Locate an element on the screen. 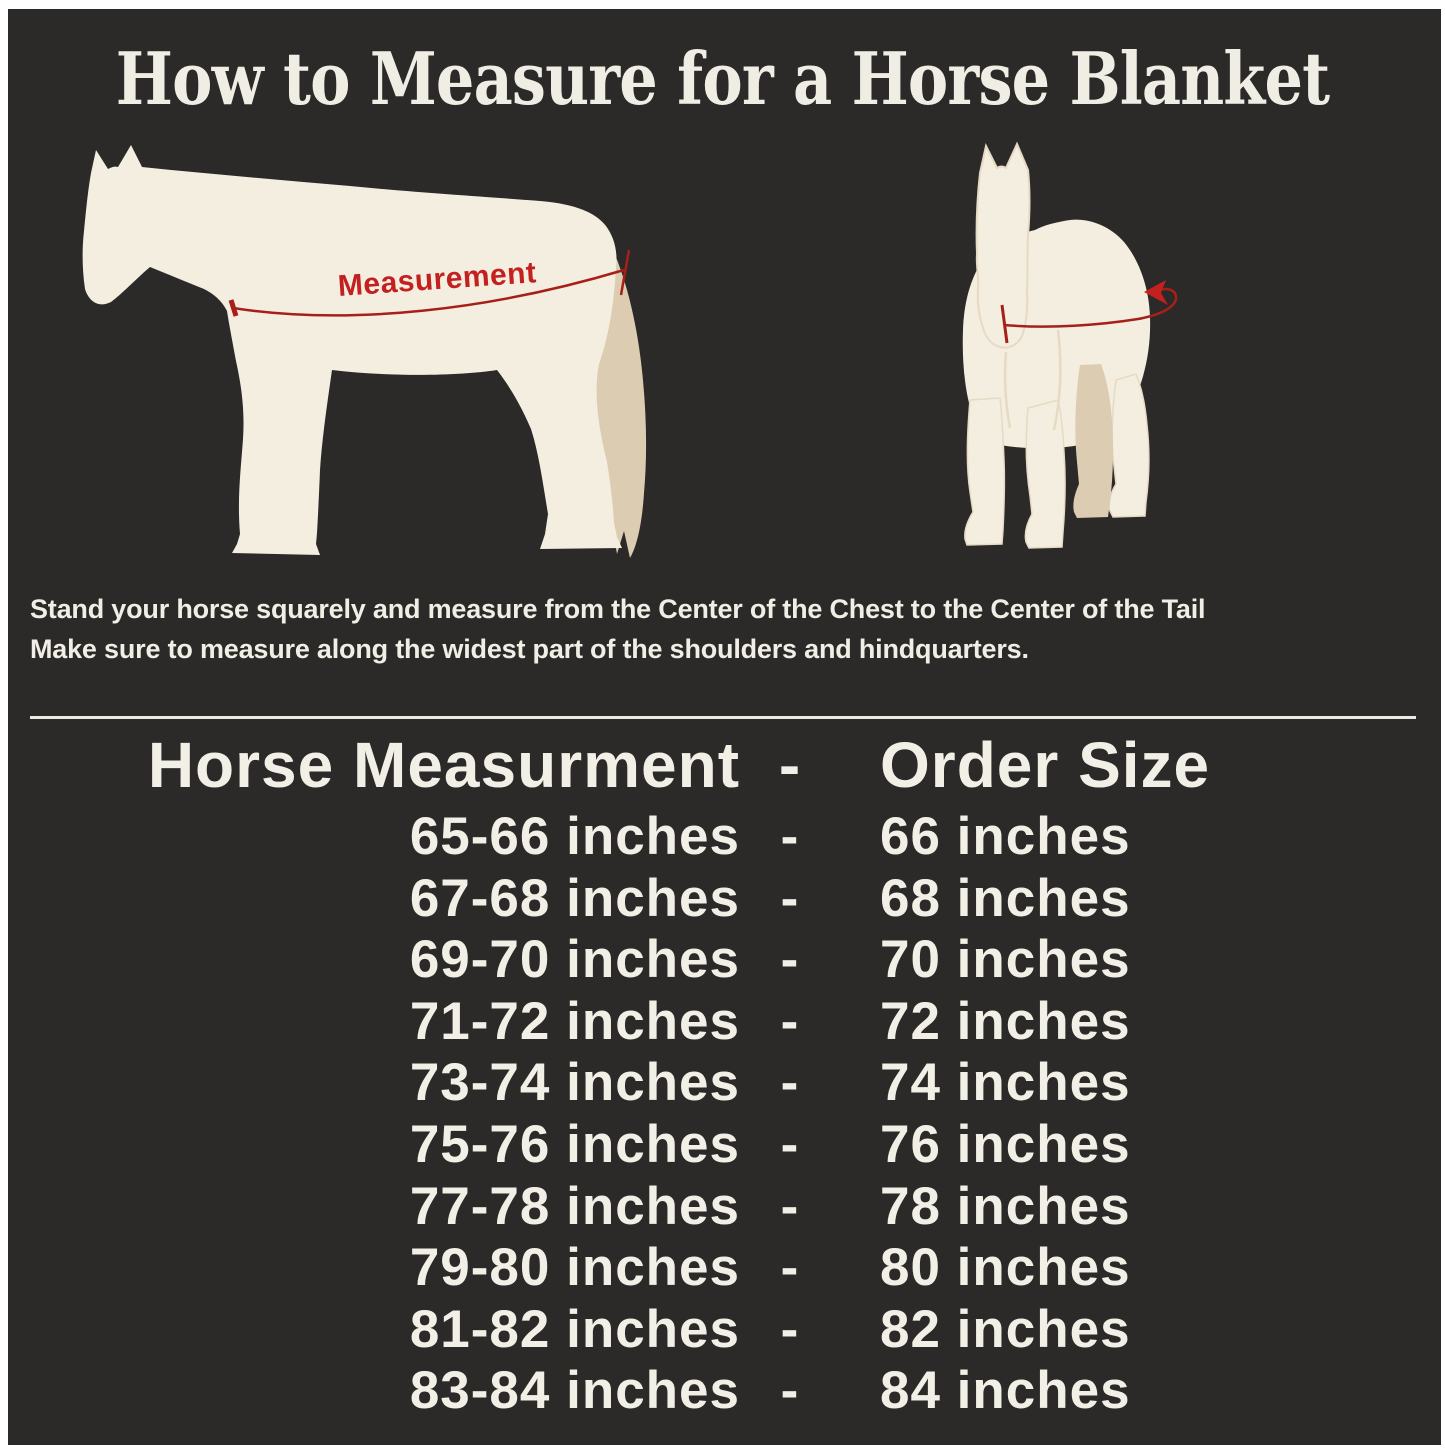 This screenshot has height=1454, width=1445. table-row: 83-84 inches - 84 inches is located at coordinates (722, 1391).